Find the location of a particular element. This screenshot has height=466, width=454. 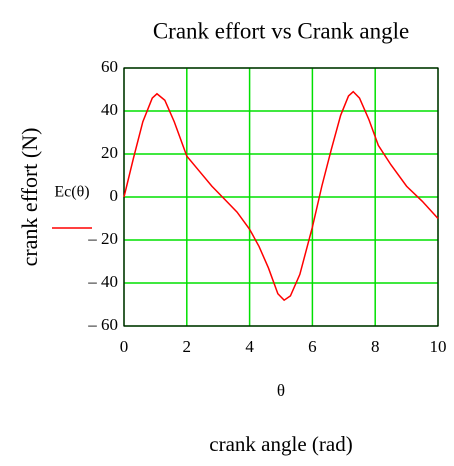

y-tick-label: – 60 is located at coordinates (102, 324).